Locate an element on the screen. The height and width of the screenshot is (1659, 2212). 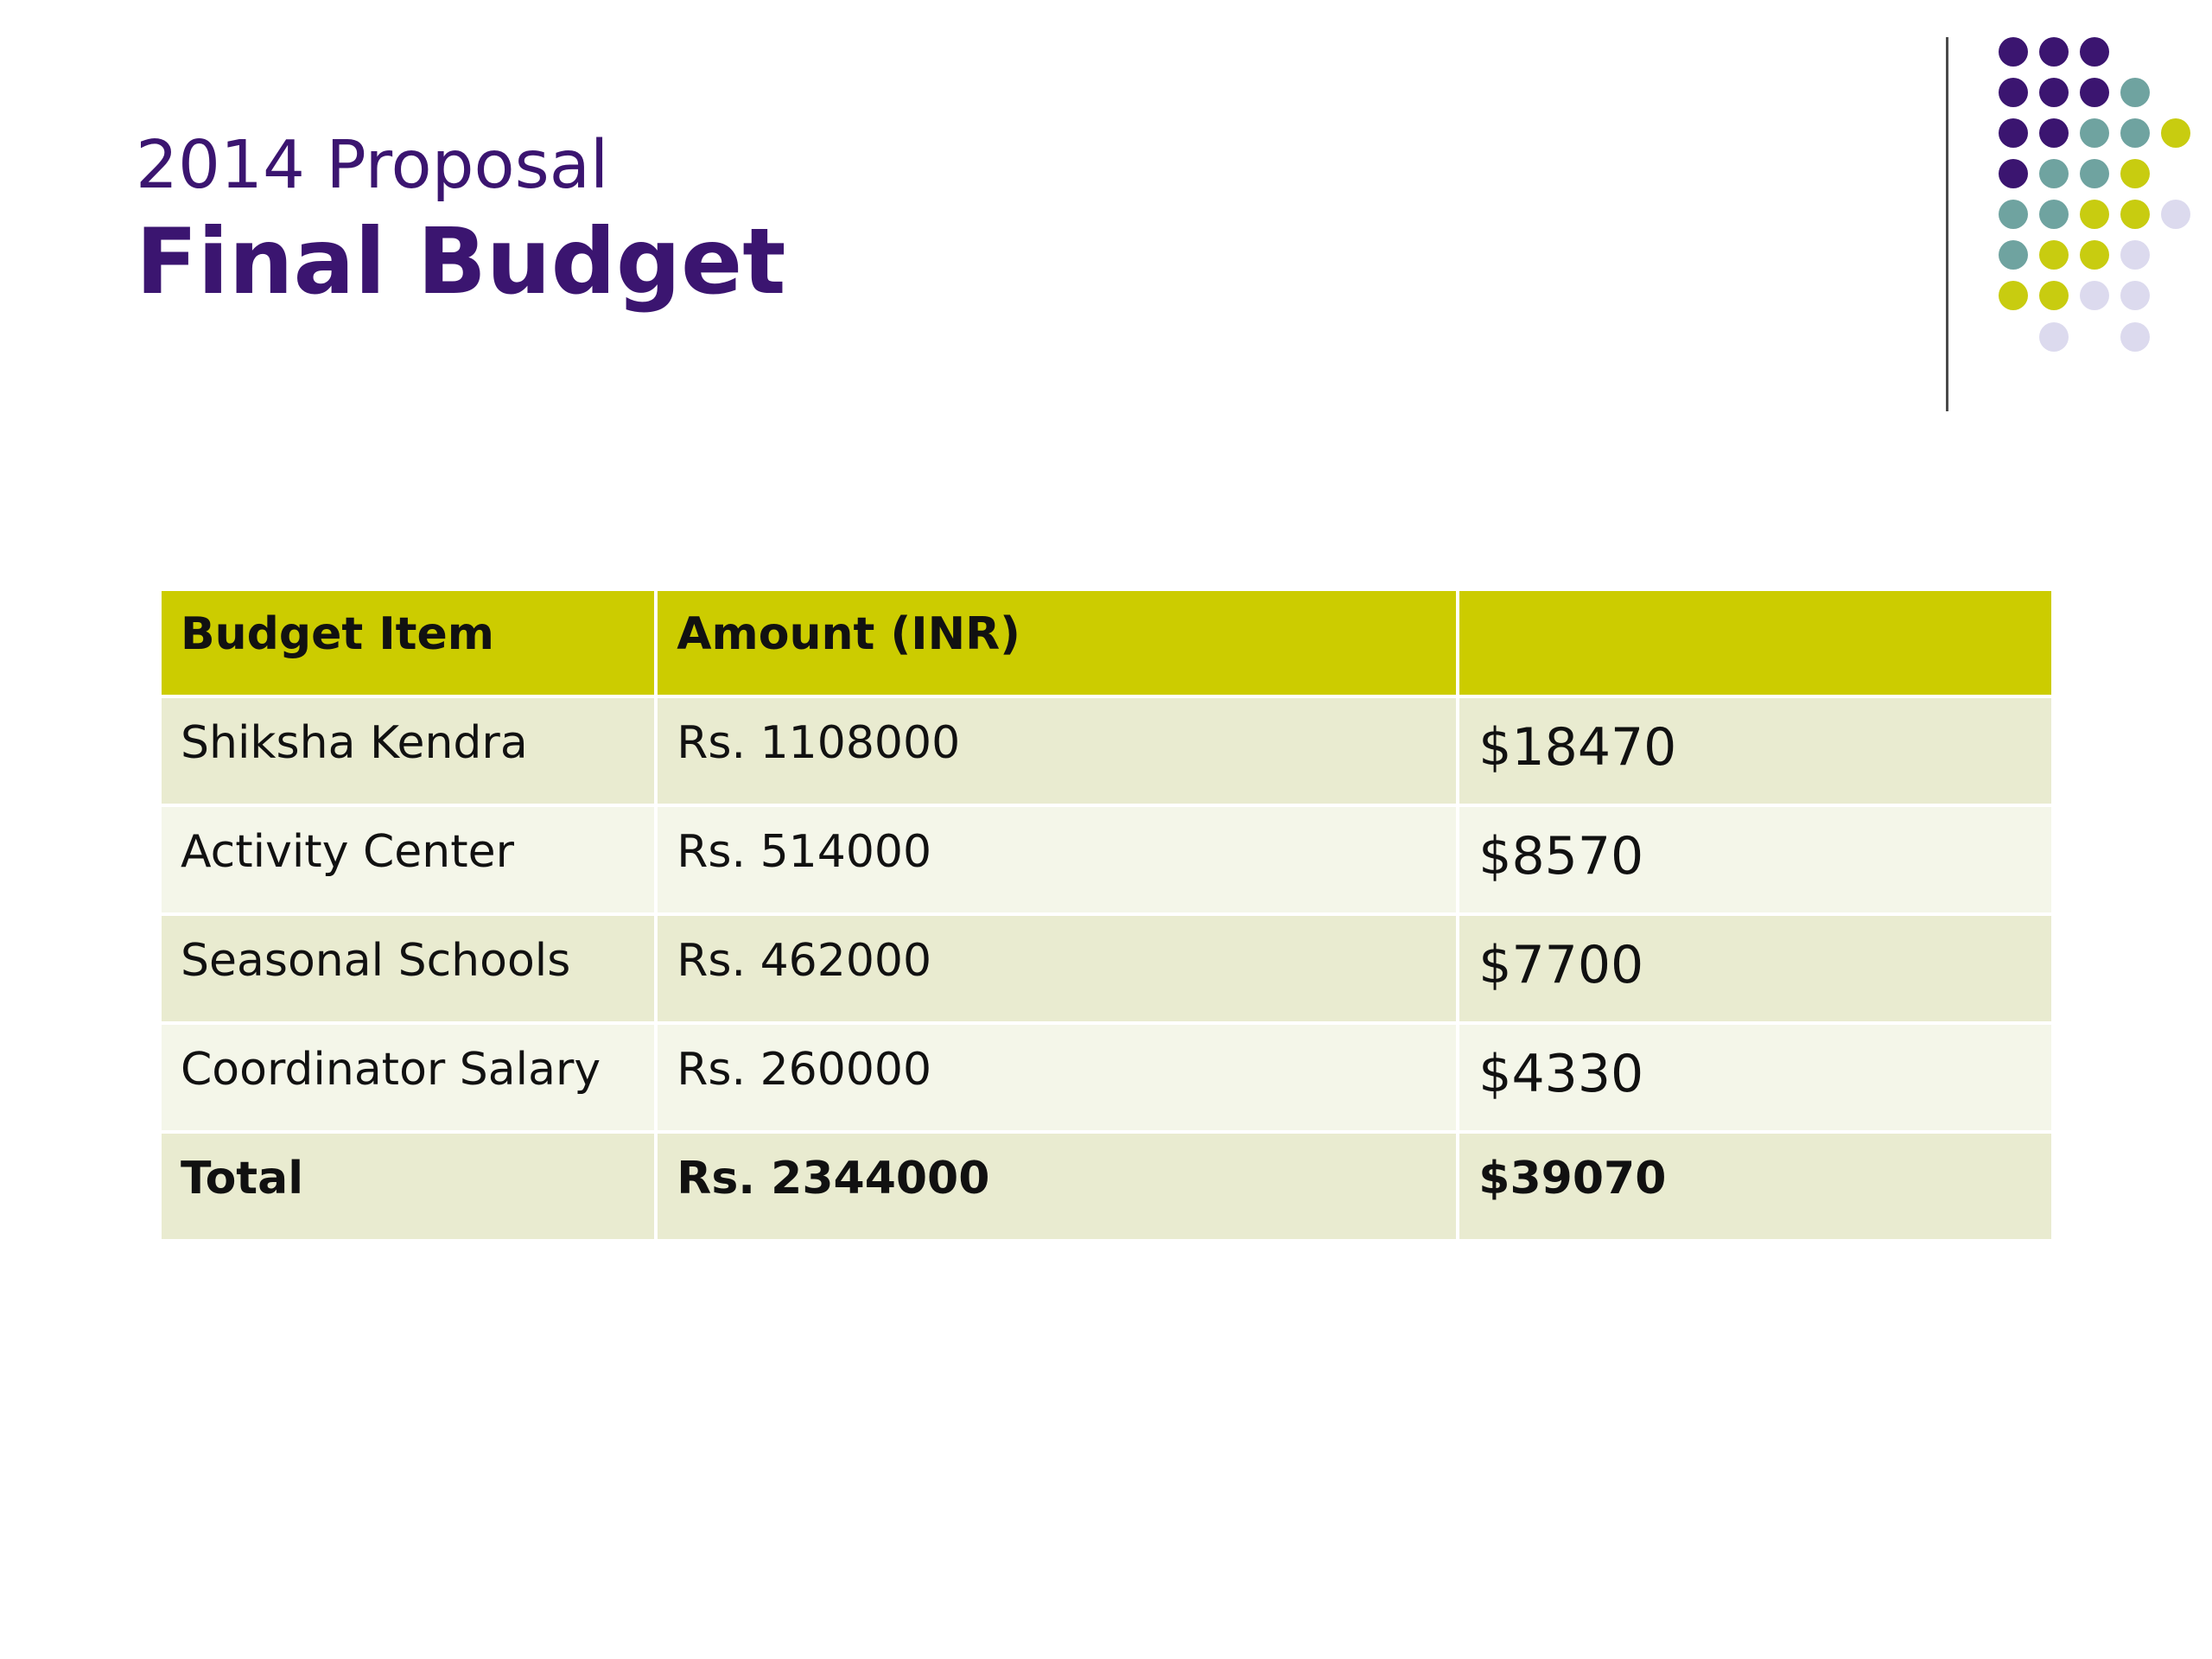
table-row: Shiksha Kendra Rs. 1108000 $18470 is located at coordinates (1106, 751).